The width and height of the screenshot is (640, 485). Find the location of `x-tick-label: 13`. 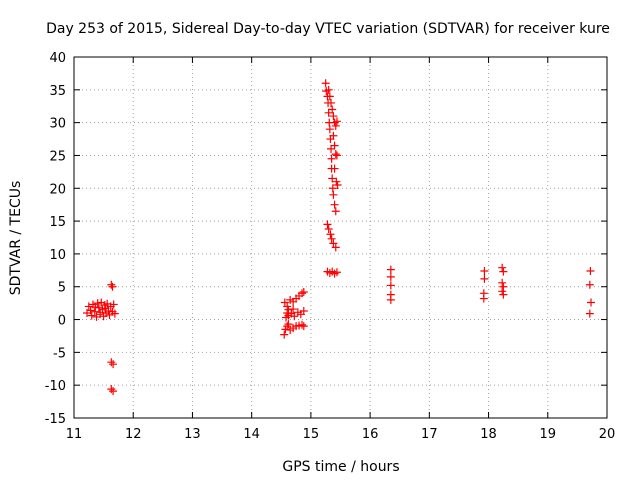

x-tick-label: 13 is located at coordinates (192, 434).